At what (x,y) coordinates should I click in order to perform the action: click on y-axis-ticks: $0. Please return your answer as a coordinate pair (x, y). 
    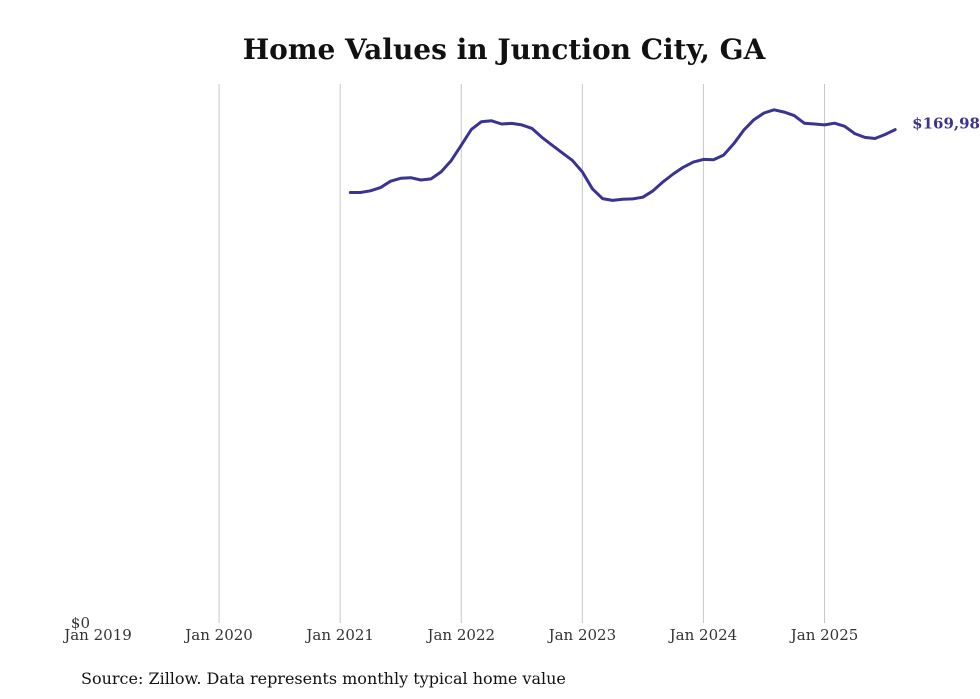
    Looking at the image, I should click on (80, 623).